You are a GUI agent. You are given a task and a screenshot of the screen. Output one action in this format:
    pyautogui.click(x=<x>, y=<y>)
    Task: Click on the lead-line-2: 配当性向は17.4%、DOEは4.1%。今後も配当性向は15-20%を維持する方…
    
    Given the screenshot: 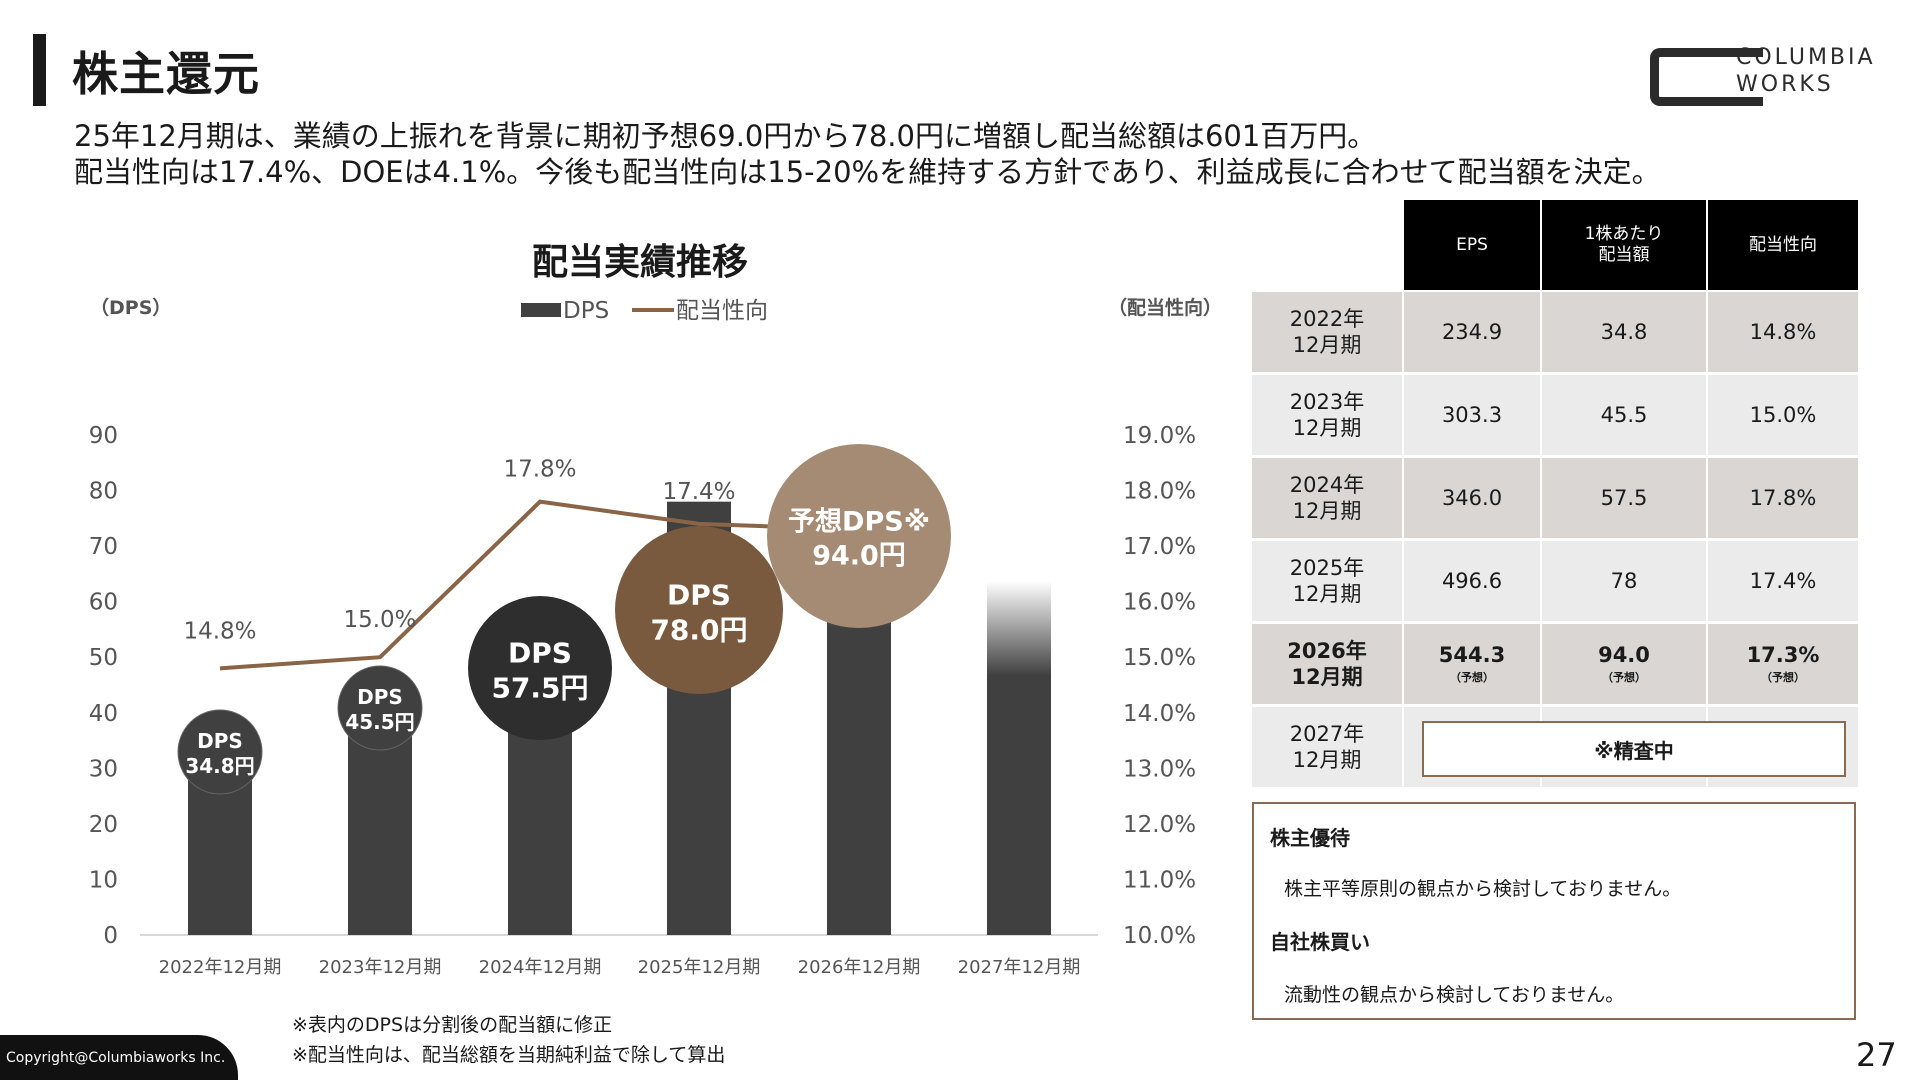 What is the action you would take?
    pyautogui.click(x=867, y=172)
    